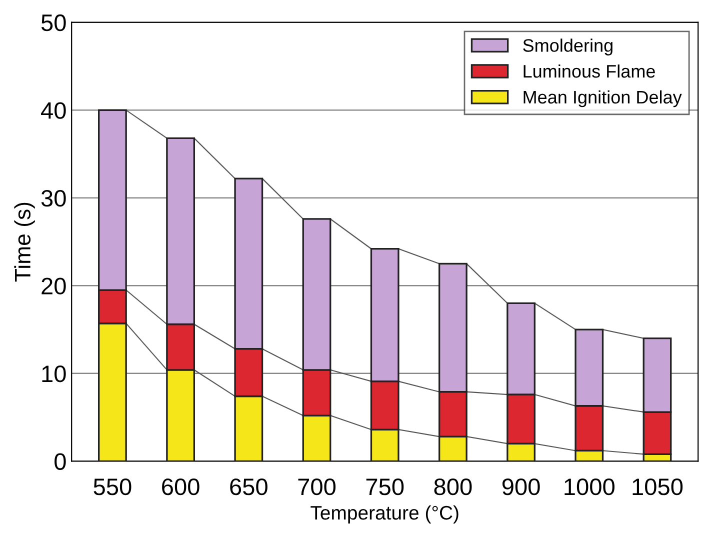 This screenshot has height=559, width=716. I want to click on x-tick-label: 800, so click(453, 487).